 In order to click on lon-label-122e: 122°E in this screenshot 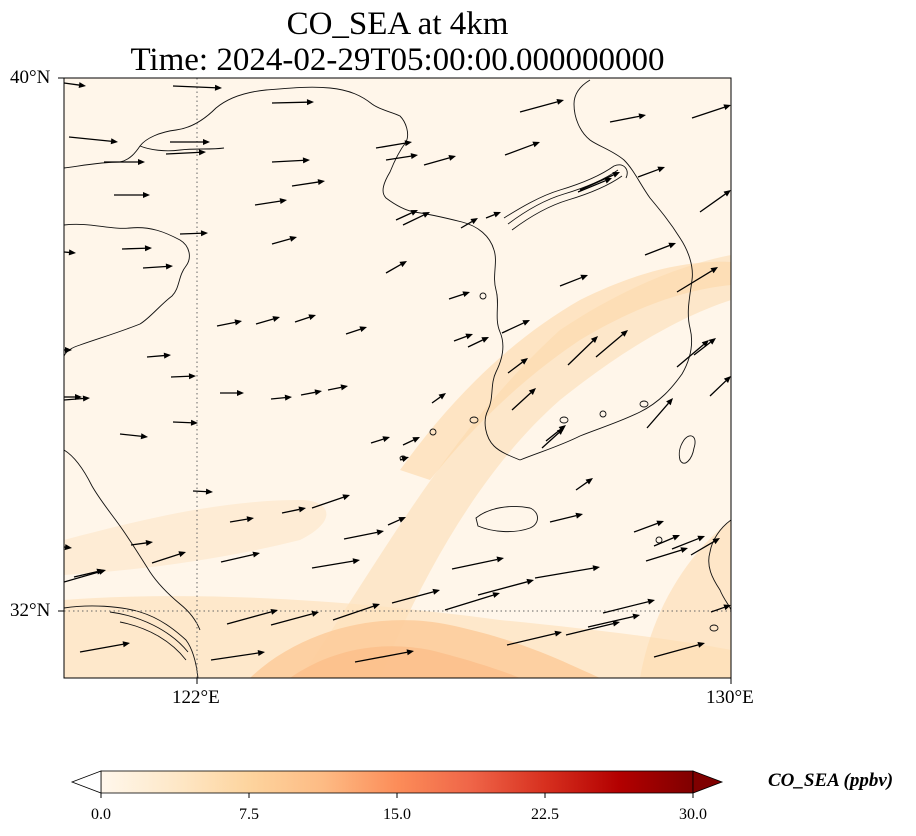, I will do `click(196, 697)`.